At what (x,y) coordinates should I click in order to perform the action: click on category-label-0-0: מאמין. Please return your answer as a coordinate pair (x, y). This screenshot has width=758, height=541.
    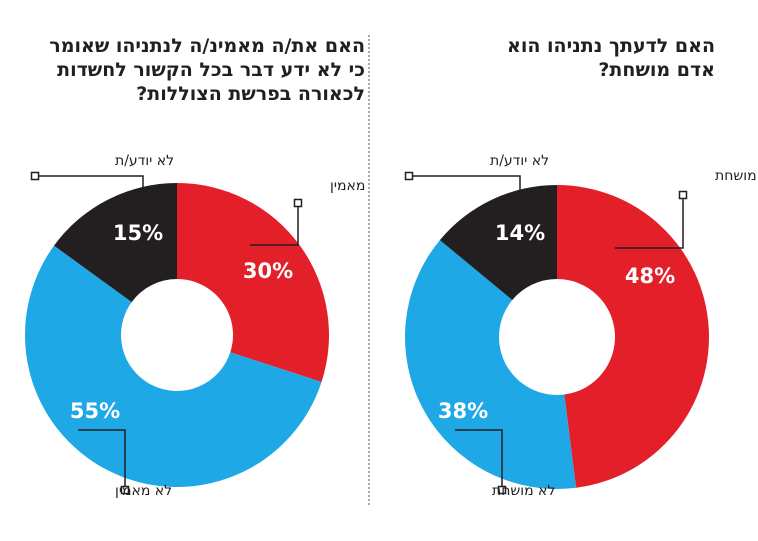
    Looking at the image, I should click on (347, 186).